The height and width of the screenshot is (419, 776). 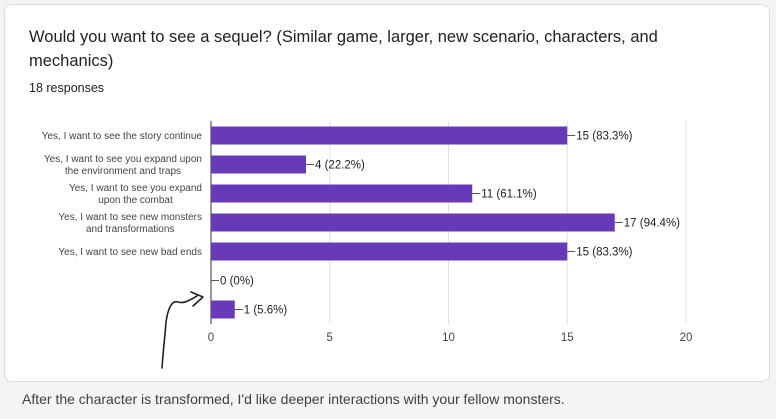 I want to click on x-tick-label: 10, so click(x=448, y=338).